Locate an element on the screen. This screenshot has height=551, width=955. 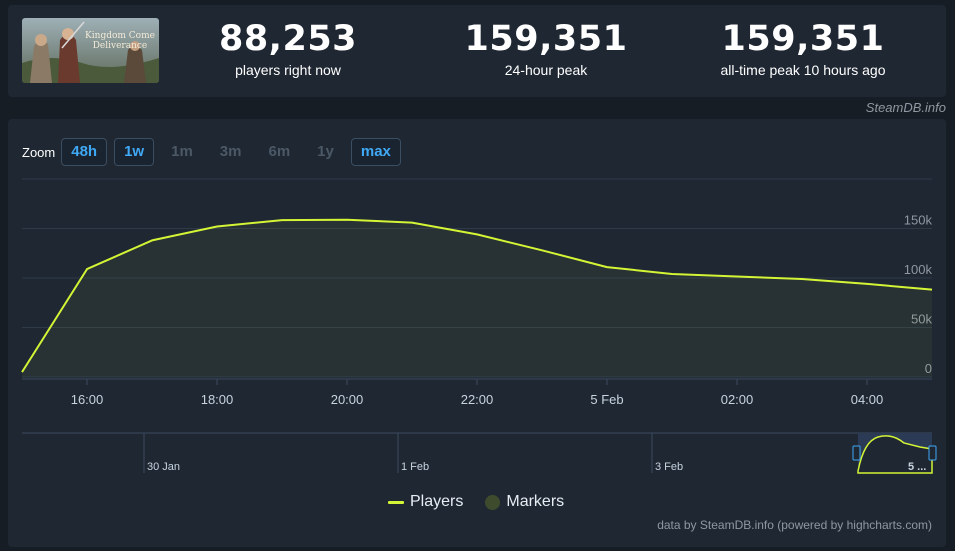
x-tick-label: 16:00 is located at coordinates (87, 399).